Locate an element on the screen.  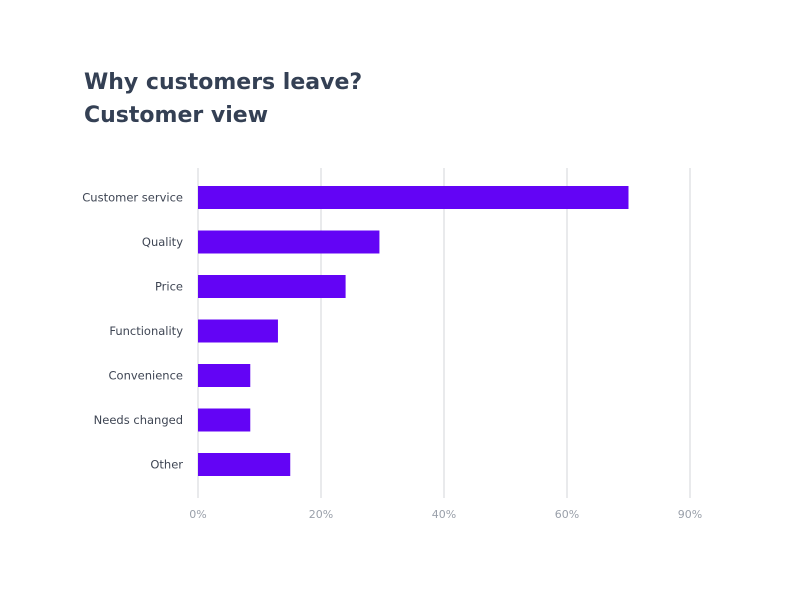
chart-title: Why customers leave? is located at coordinates (223, 82).